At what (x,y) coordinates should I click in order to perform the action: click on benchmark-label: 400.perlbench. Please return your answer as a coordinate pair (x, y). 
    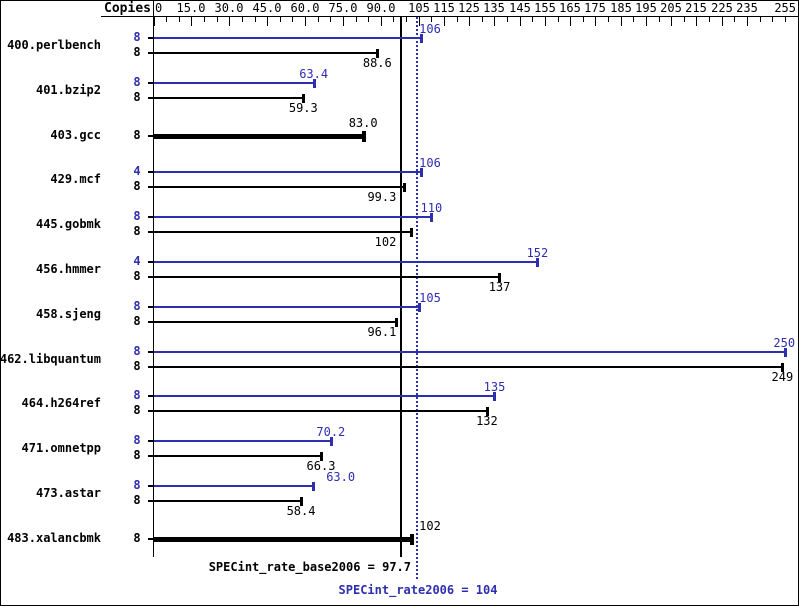
    Looking at the image, I should click on (54, 45).